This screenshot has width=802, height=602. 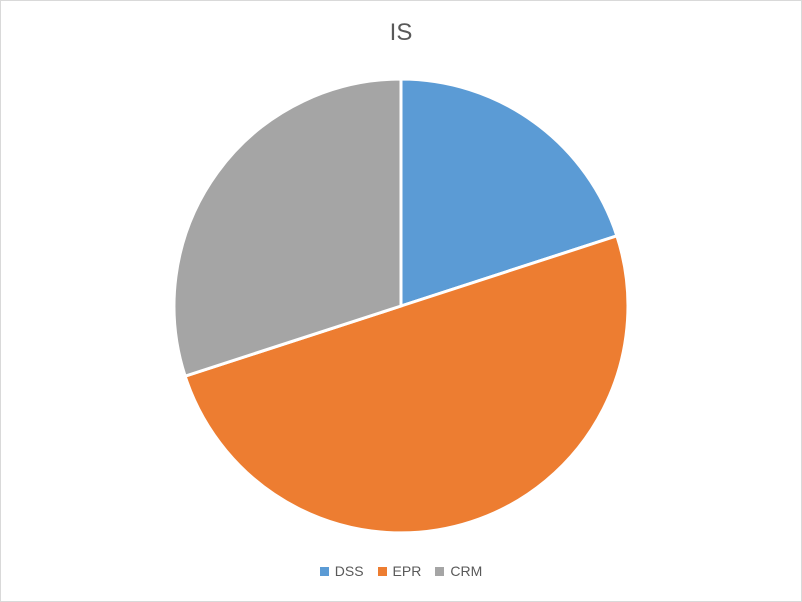 I want to click on legend-swatch-epr, so click(x=382, y=571).